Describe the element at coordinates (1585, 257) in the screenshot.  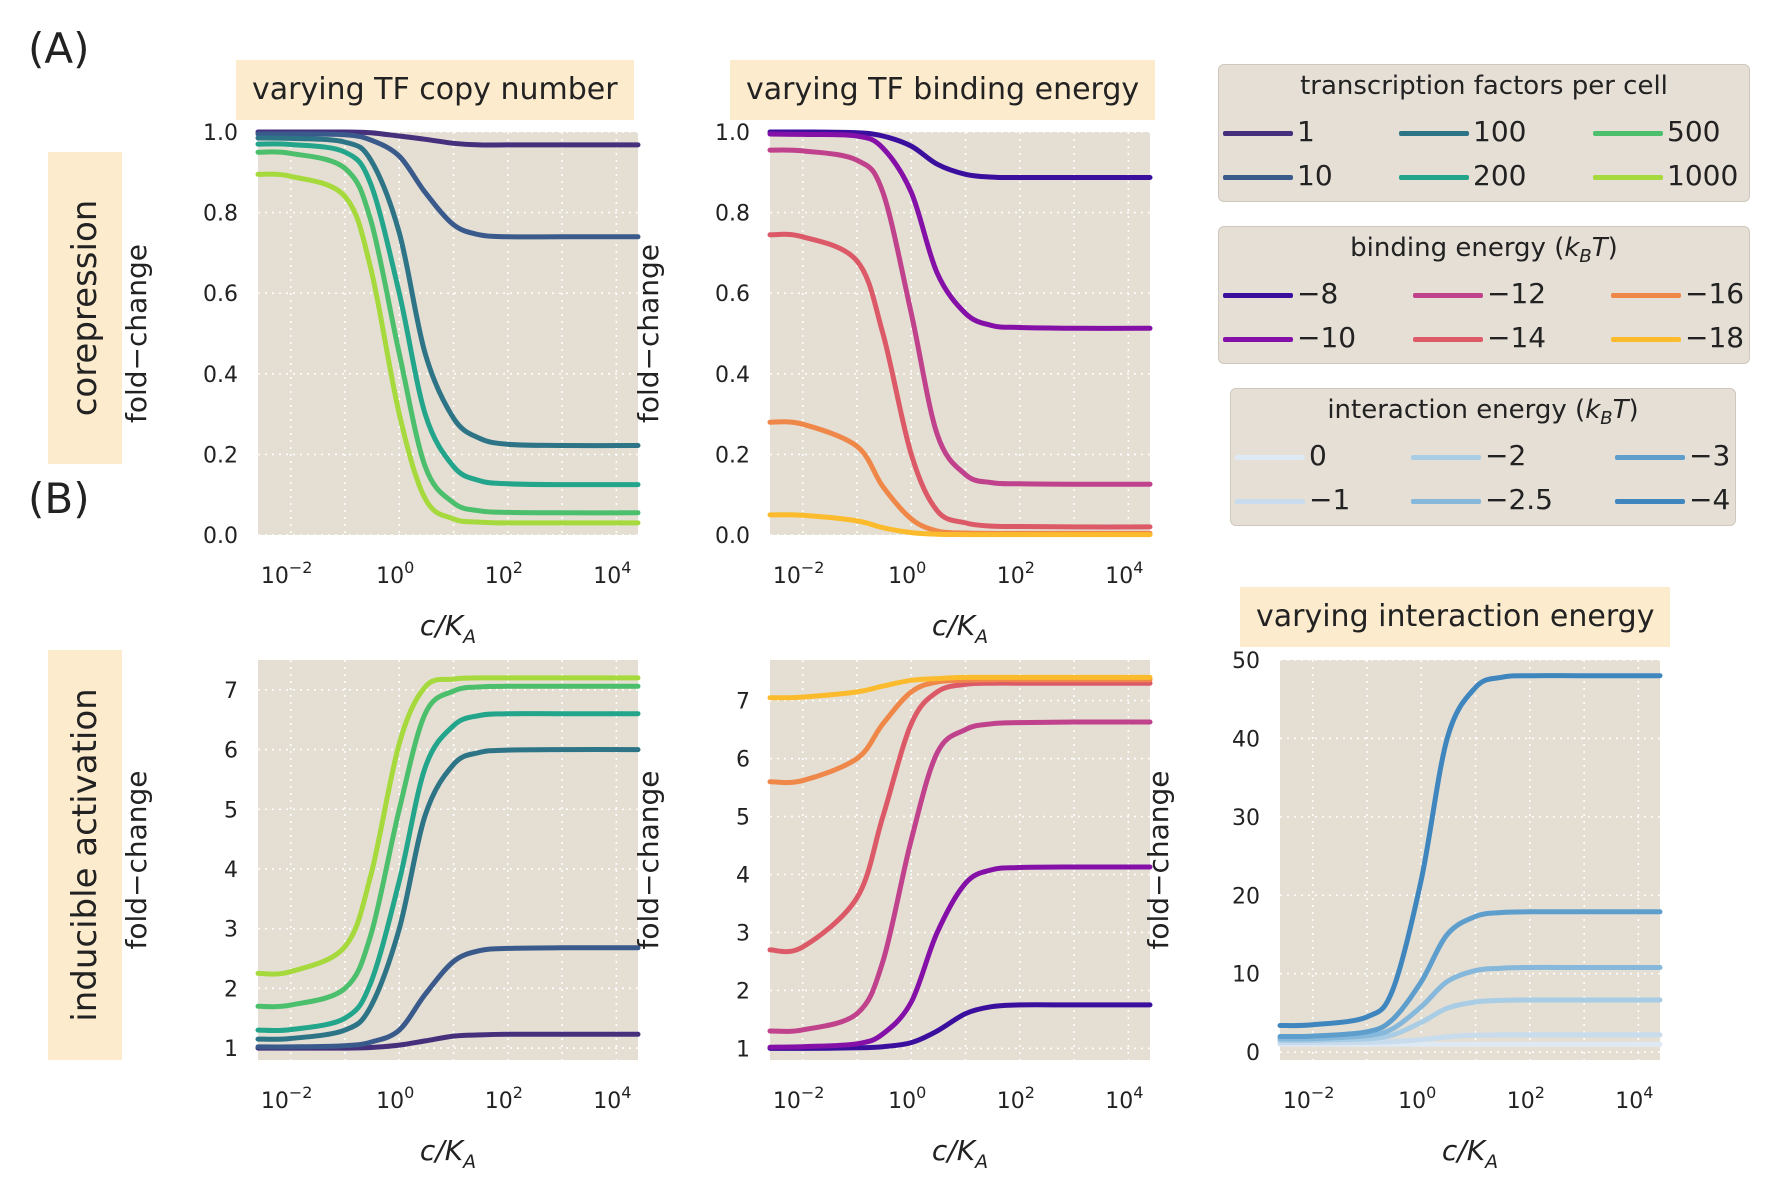
I see `legend-binding-title-sub: B` at that location.